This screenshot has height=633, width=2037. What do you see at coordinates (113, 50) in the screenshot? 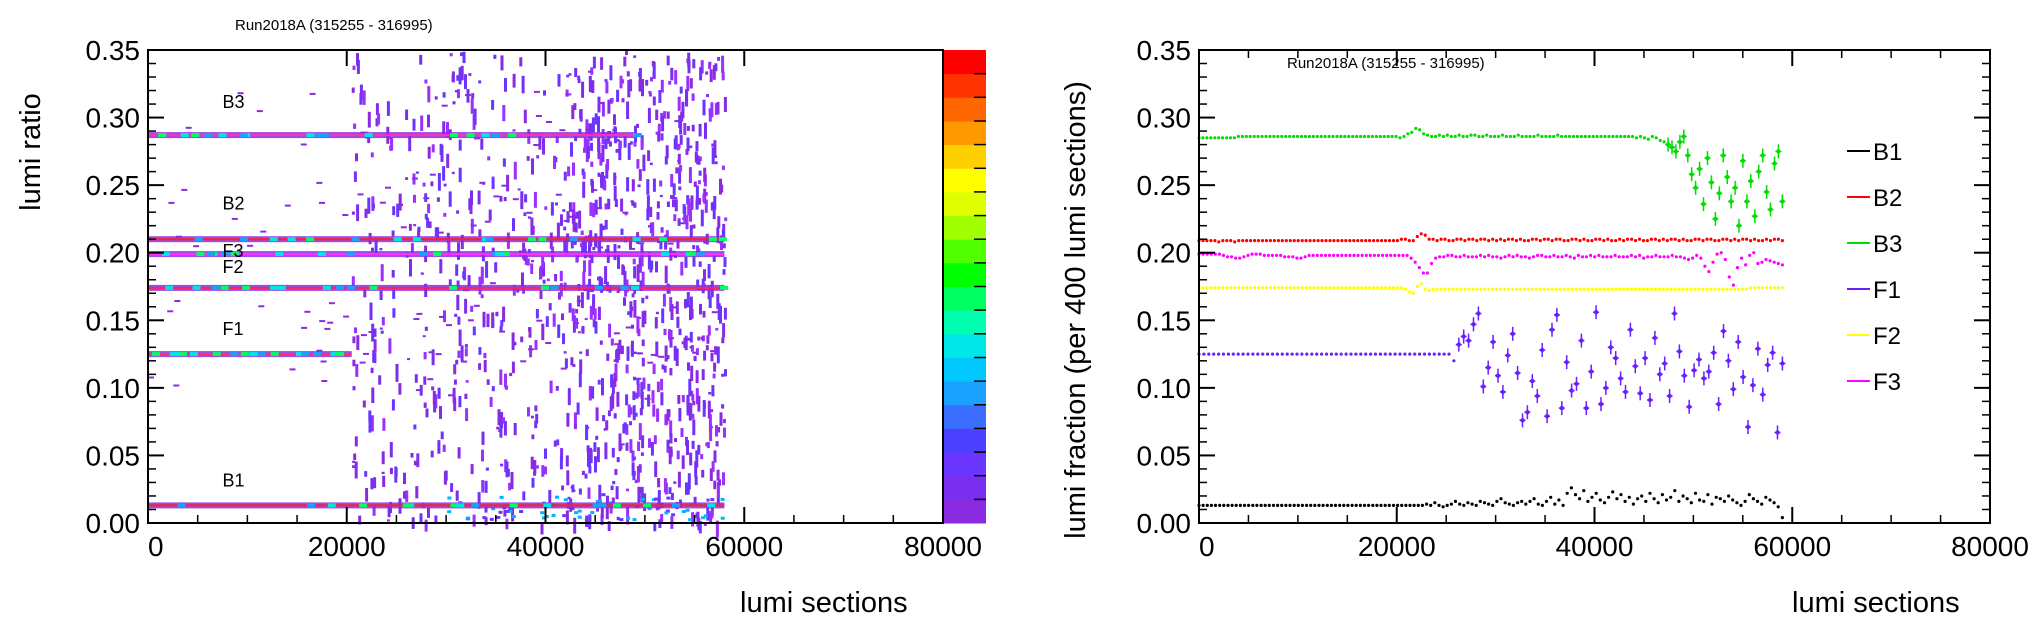
I see `y-tick-label: 0.35` at bounding box center [113, 50].